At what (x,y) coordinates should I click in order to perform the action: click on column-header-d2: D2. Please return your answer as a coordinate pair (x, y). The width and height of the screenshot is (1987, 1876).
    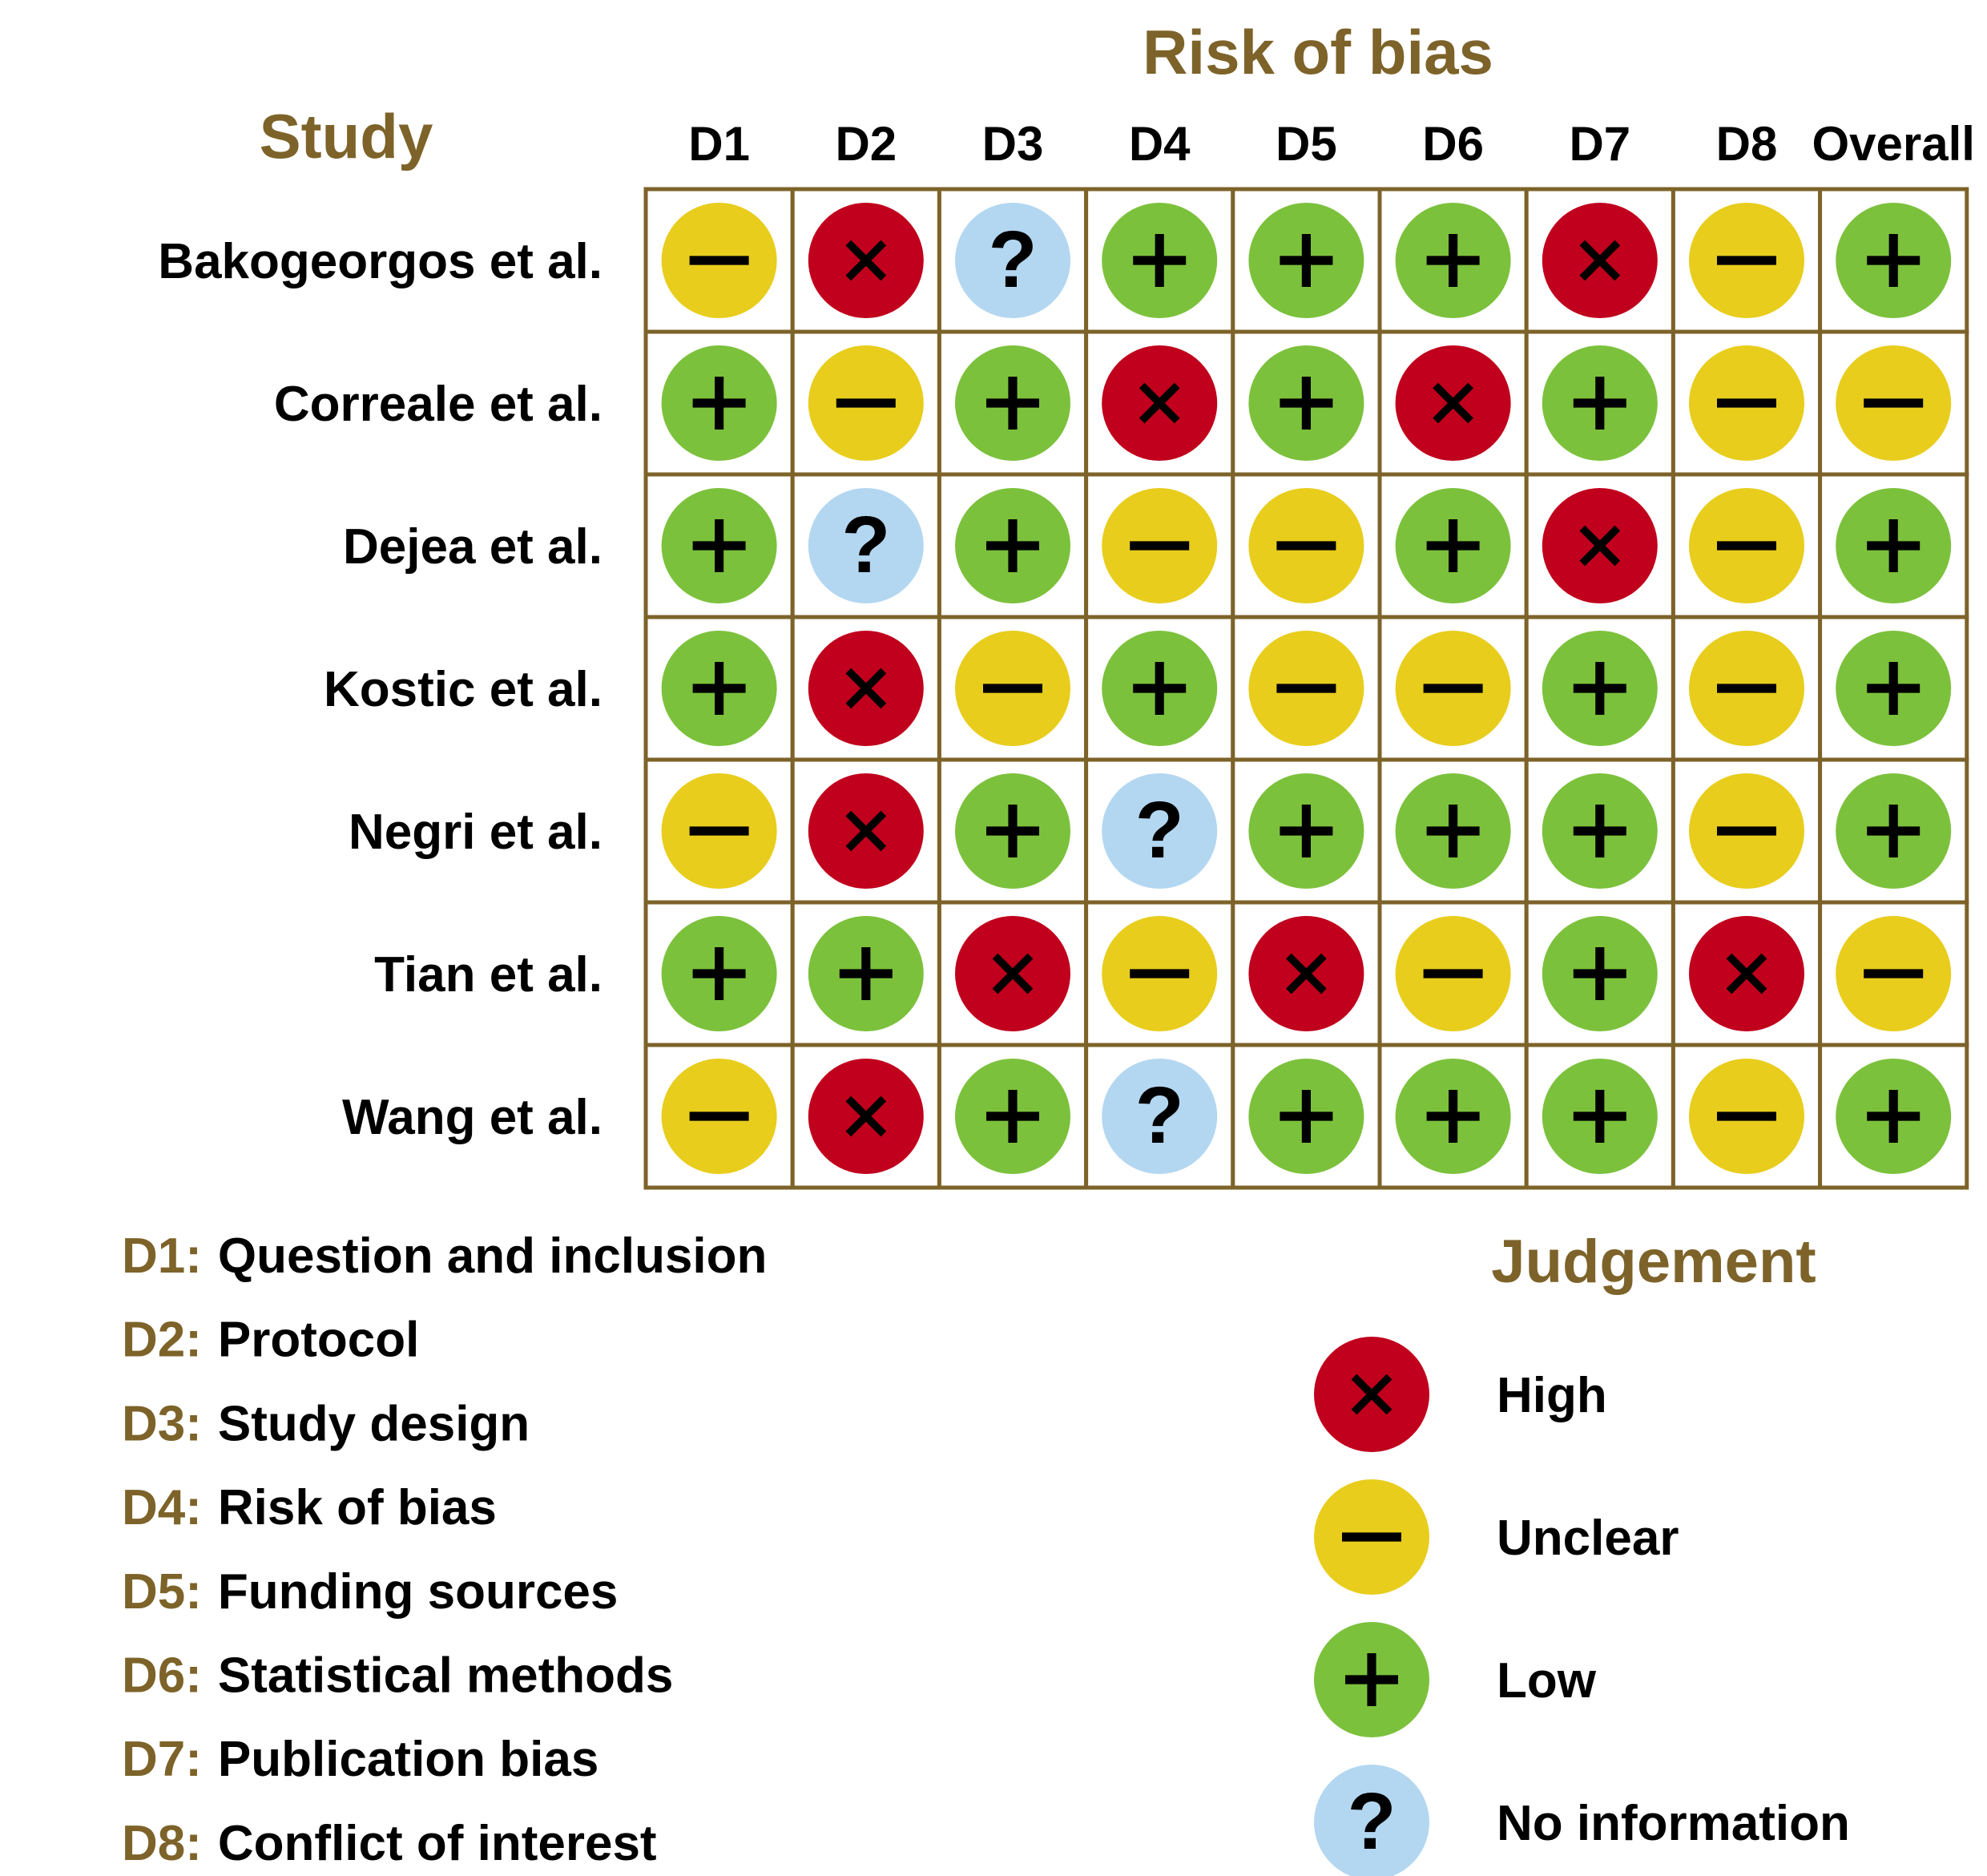
    Looking at the image, I should click on (866, 144).